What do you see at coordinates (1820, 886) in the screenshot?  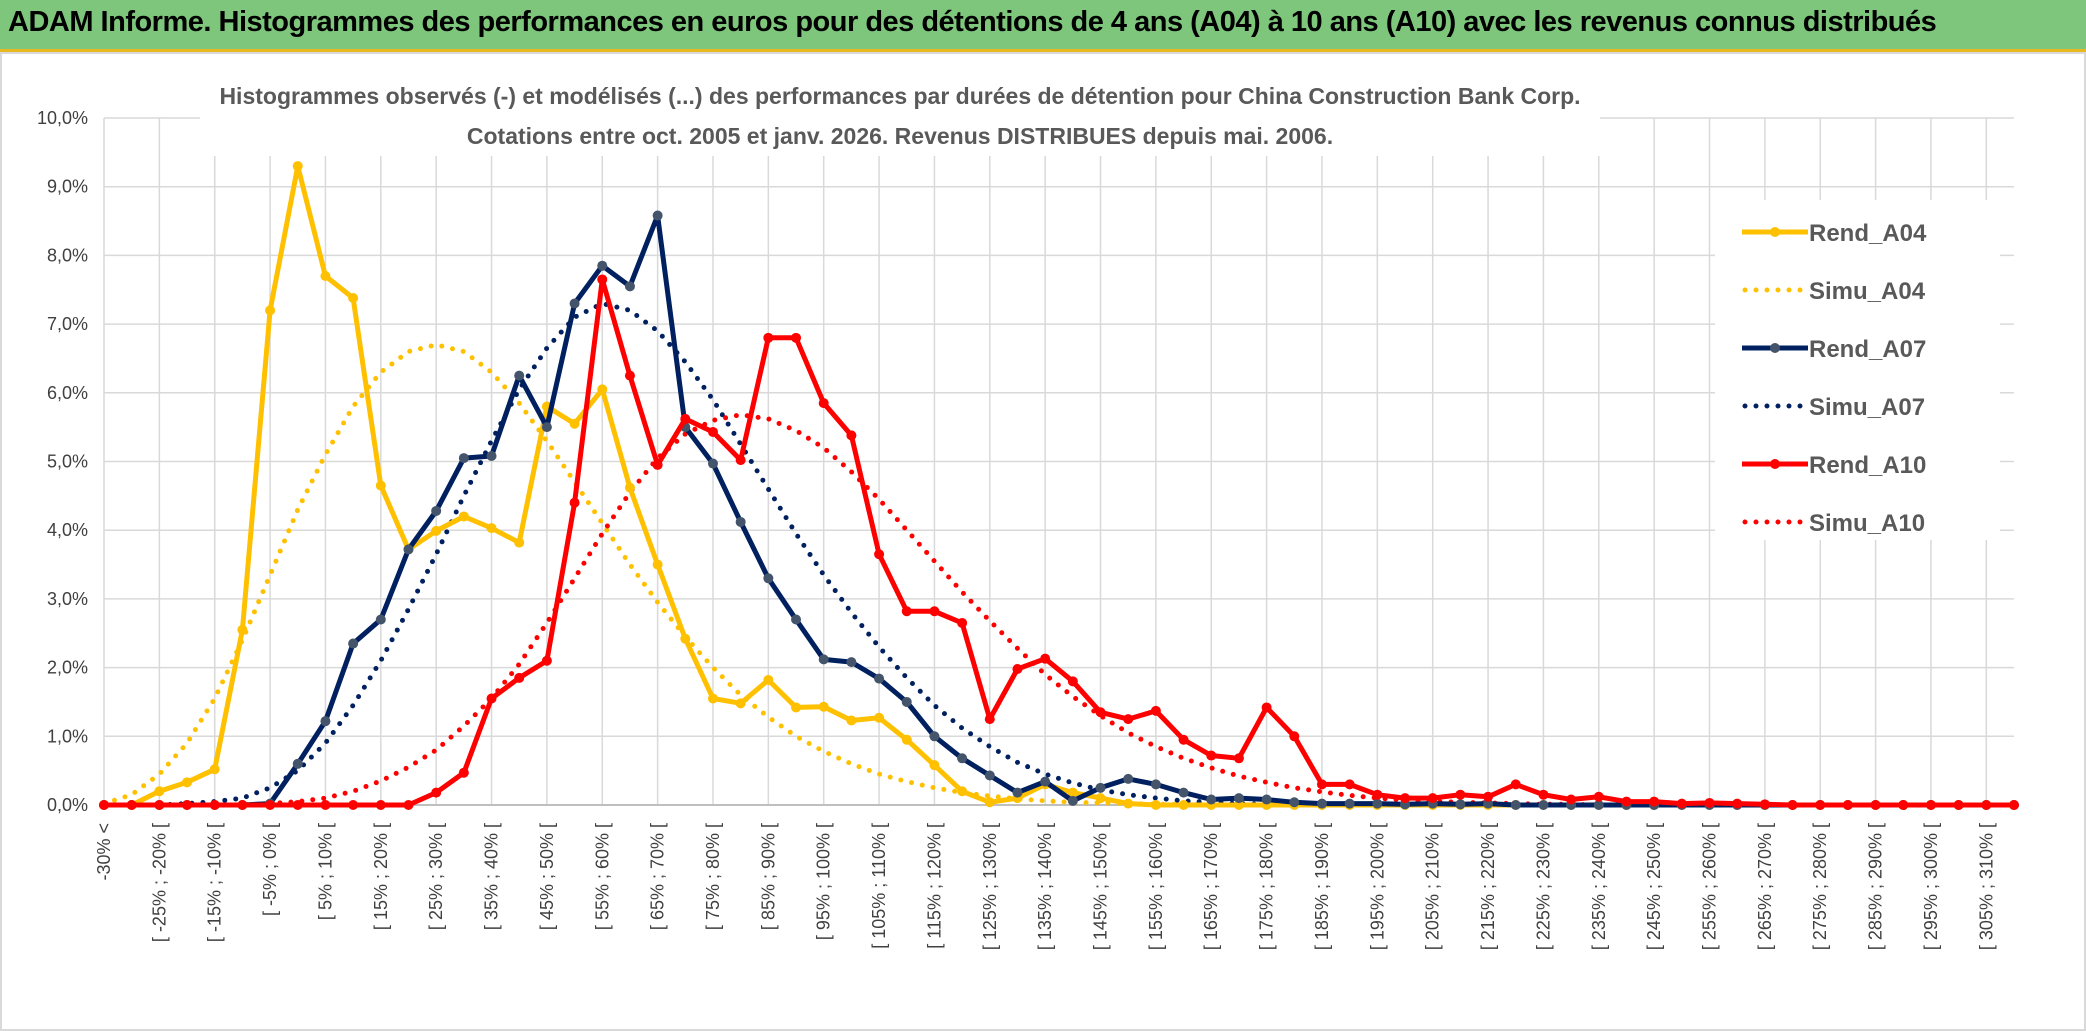 I see `x-tick-label: [ 275% ; 280% [` at bounding box center [1820, 886].